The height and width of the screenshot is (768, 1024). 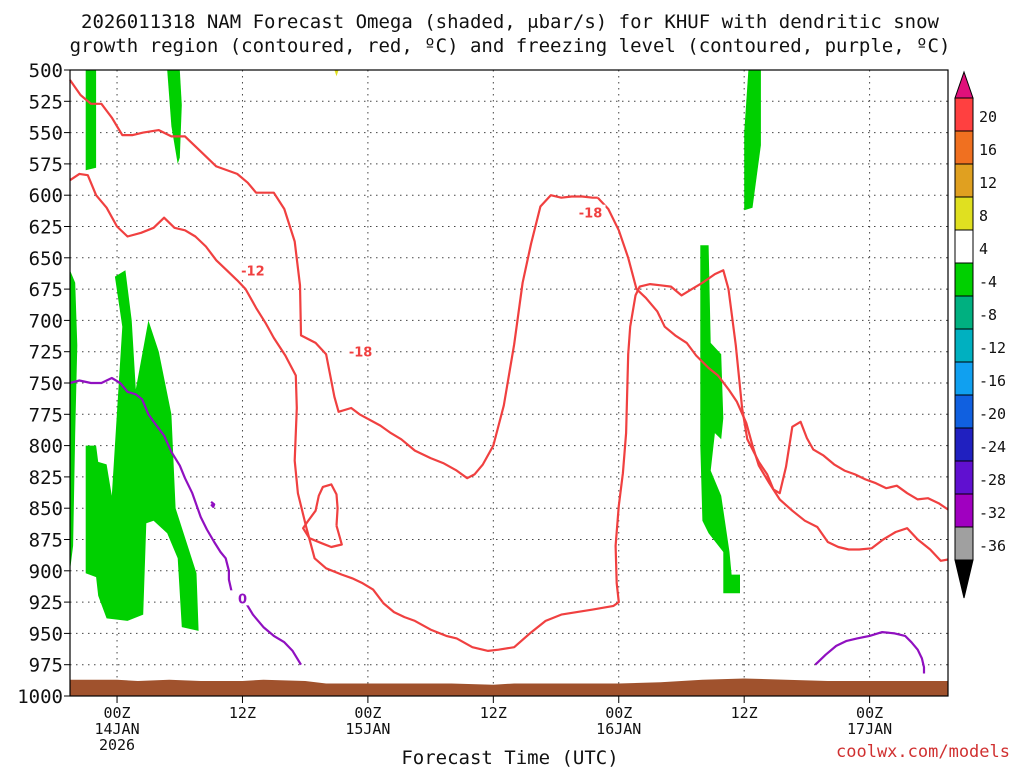 What do you see at coordinates (46, 71) in the screenshot?
I see `y-tick-label: 500` at bounding box center [46, 71].